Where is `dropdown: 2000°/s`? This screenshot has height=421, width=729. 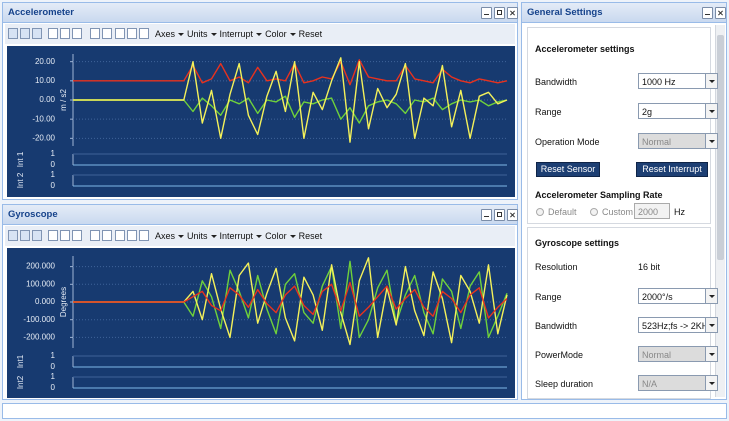
dropdown: 2000°/s is located at coordinates (678, 296).